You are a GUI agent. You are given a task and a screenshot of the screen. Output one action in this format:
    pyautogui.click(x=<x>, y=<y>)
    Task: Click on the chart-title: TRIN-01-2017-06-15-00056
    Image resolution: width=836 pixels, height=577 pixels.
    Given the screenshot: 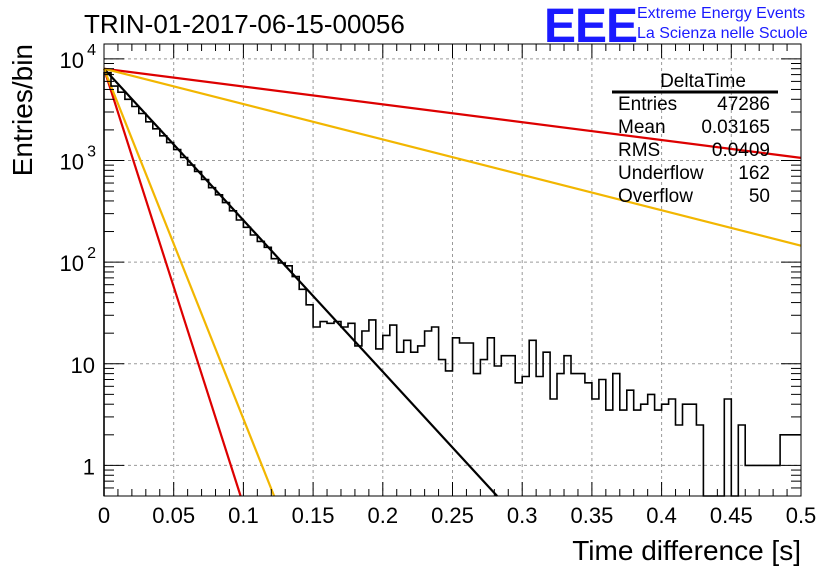 What is the action you would take?
    pyautogui.click(x=244, y=24)
    